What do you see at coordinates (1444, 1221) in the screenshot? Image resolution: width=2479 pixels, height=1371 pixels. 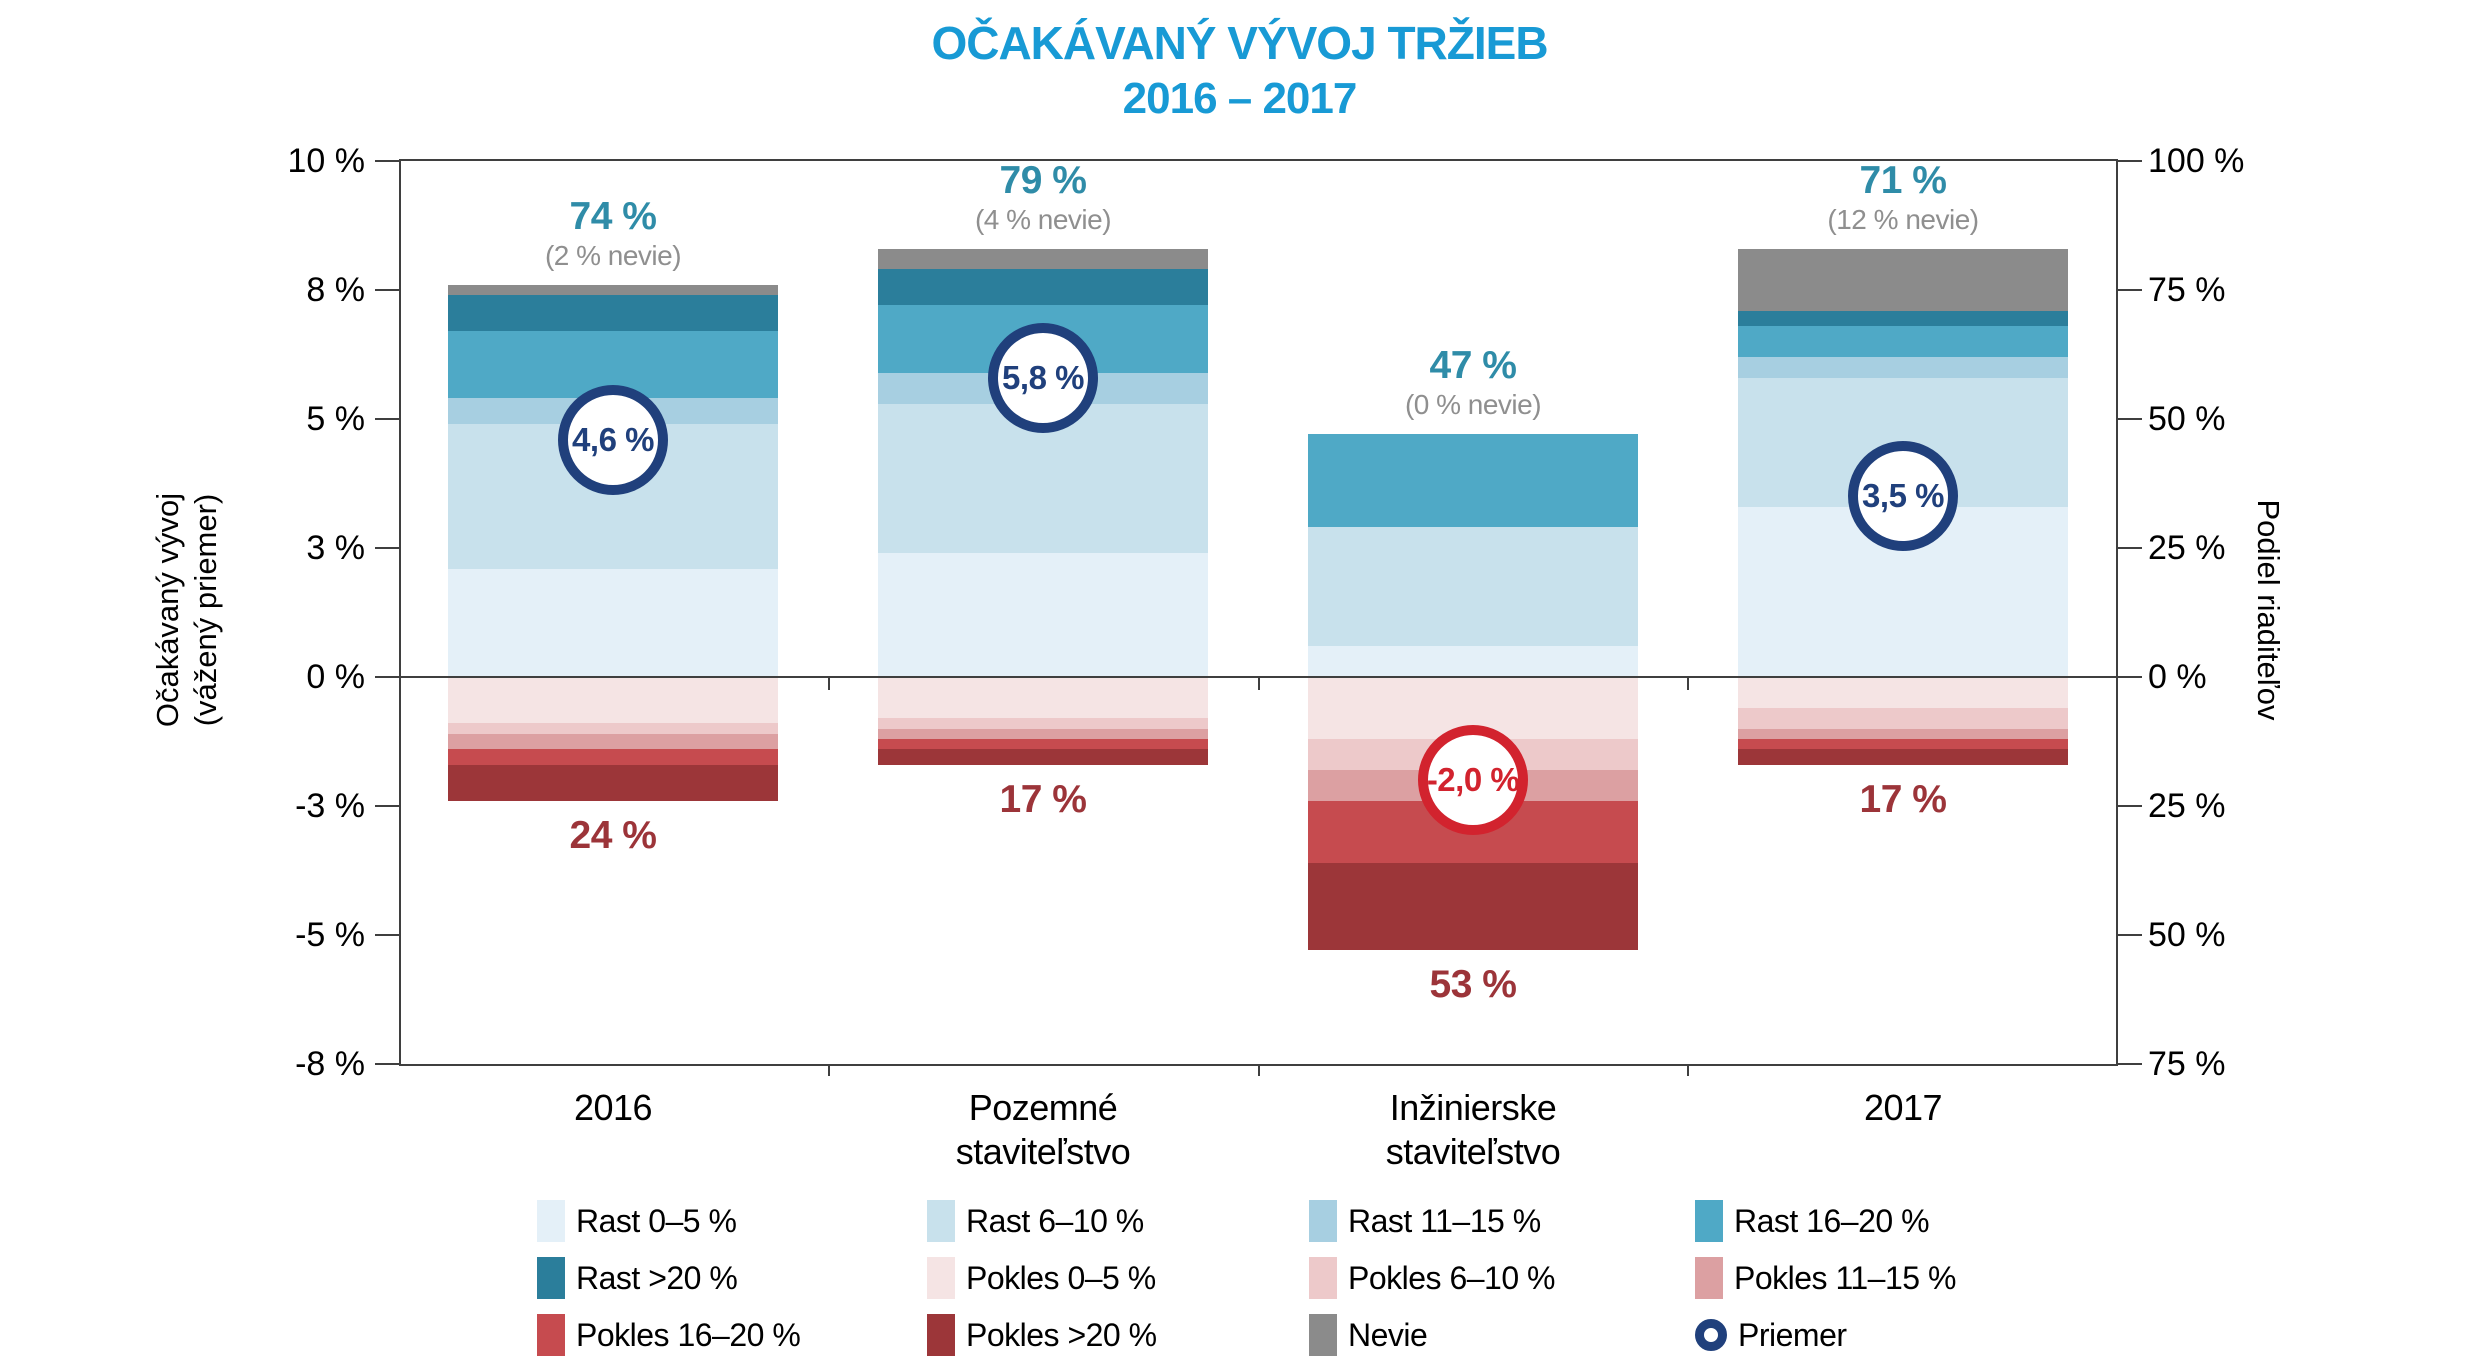 I see `legend-label: Rast 11–15 %` at bounding box center [1444, 1221].